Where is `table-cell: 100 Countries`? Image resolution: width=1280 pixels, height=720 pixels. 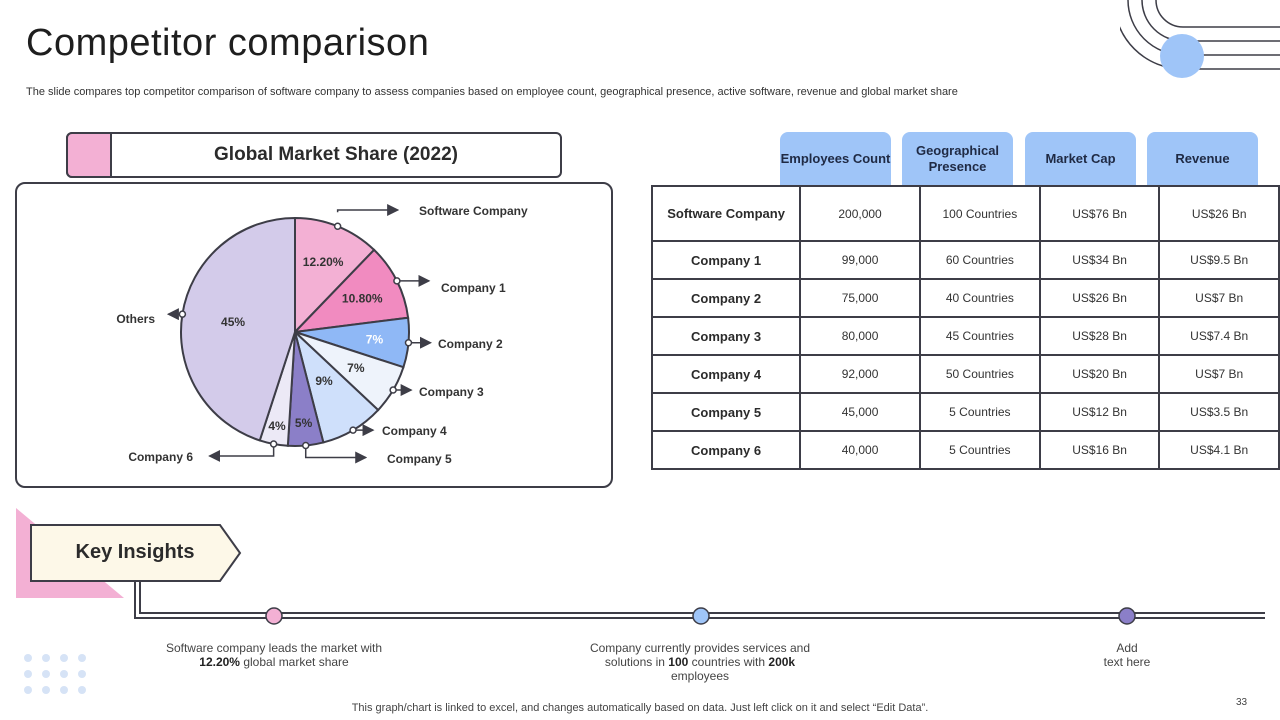
table-cell: 100 Countries is located at coordinates (979, 213).